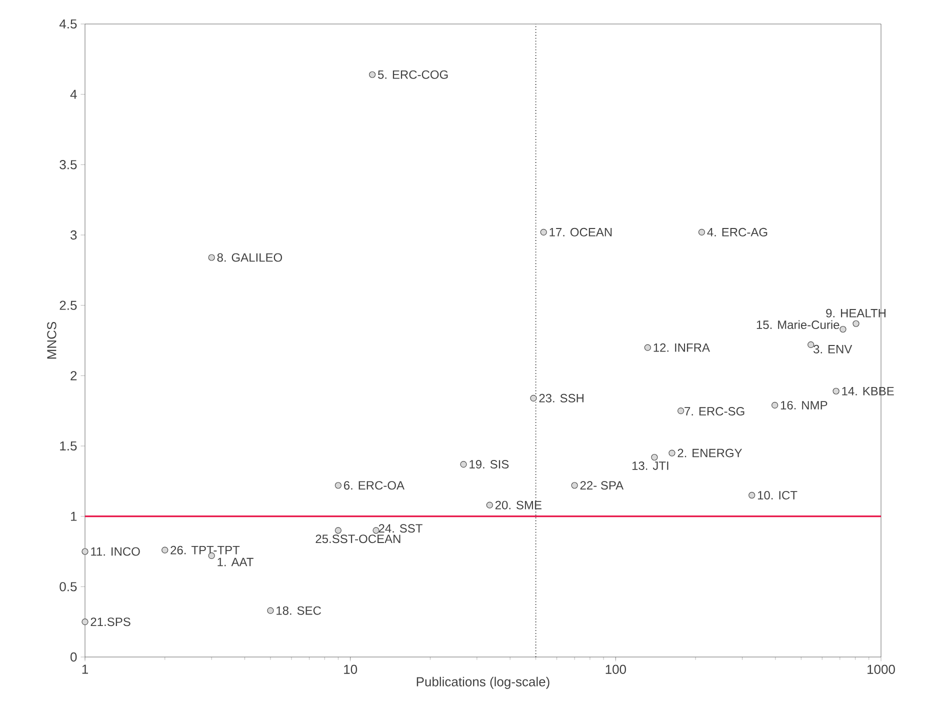 This screenshot has height=711, width=927. What do you see at coordinates (51, 340) in the screenshot?
I see `y-axis-title: MNCS` at bounding box center [51, 340].